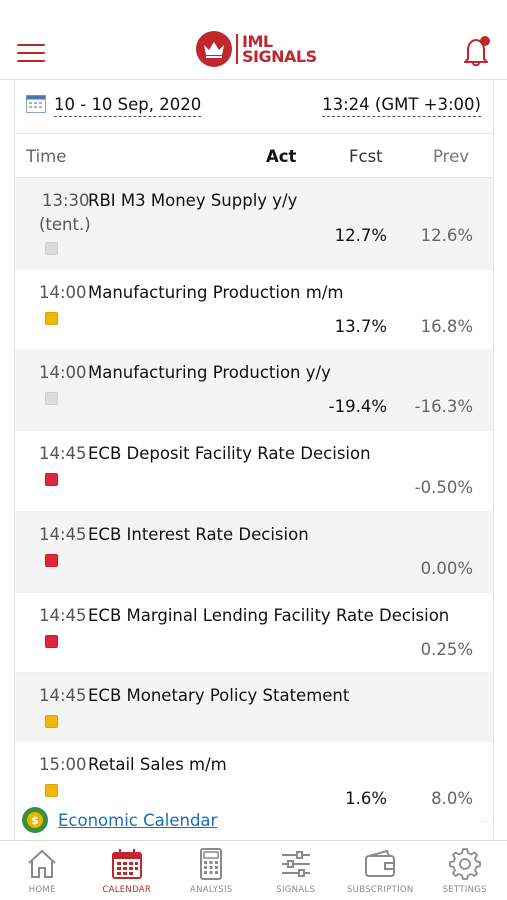 This screenshot has height=900, width=507. Describe the element at coordinates (126, 864) in the screenshot. I see `calendar-icon` at that location.